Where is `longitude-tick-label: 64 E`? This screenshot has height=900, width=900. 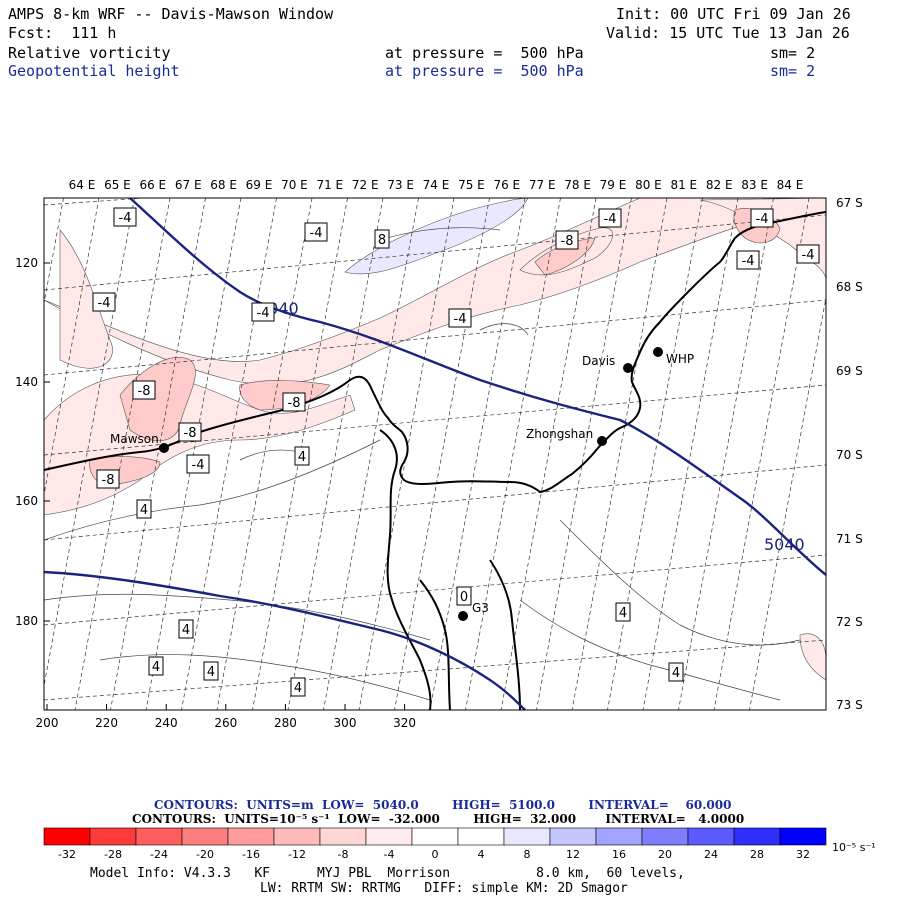 longitude-tick-label: 64 E is located at coordinates (82, 185).